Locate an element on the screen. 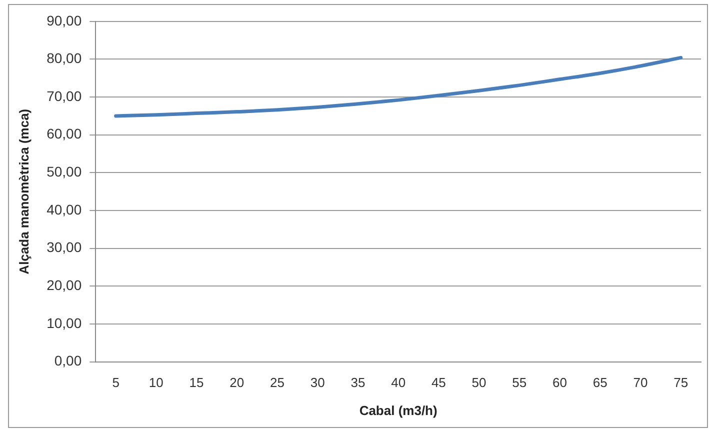  y-tick-label: 20,00 is located at coordinates (64, 285).